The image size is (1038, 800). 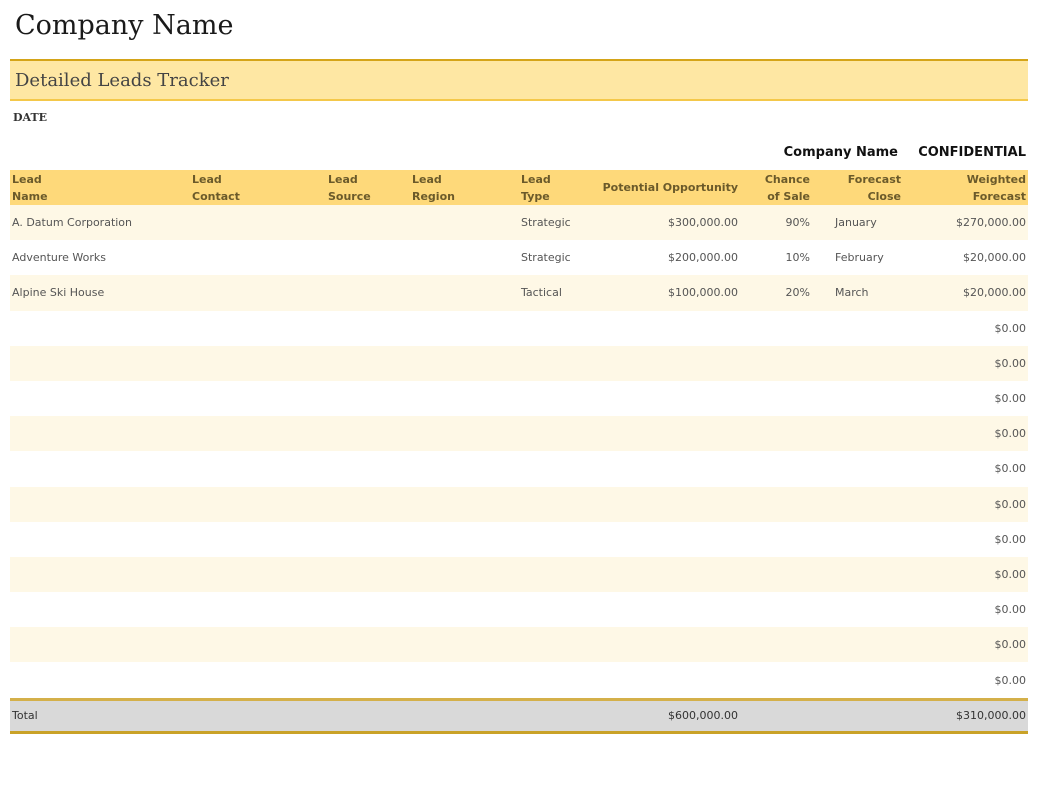 What do you see at coordinates (100, 715) in the screenshot?
I see `total-label: Total` at bounding box center [100, 715].